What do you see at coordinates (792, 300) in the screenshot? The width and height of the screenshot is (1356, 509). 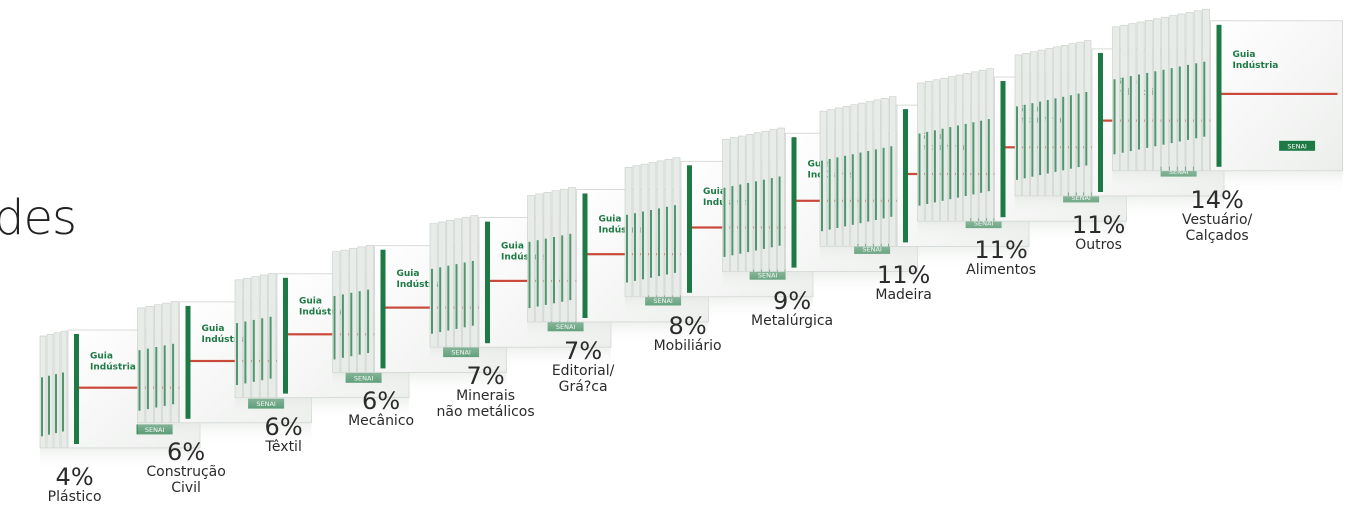 I see `value-label: 9%` at bounding box center [792, 300].